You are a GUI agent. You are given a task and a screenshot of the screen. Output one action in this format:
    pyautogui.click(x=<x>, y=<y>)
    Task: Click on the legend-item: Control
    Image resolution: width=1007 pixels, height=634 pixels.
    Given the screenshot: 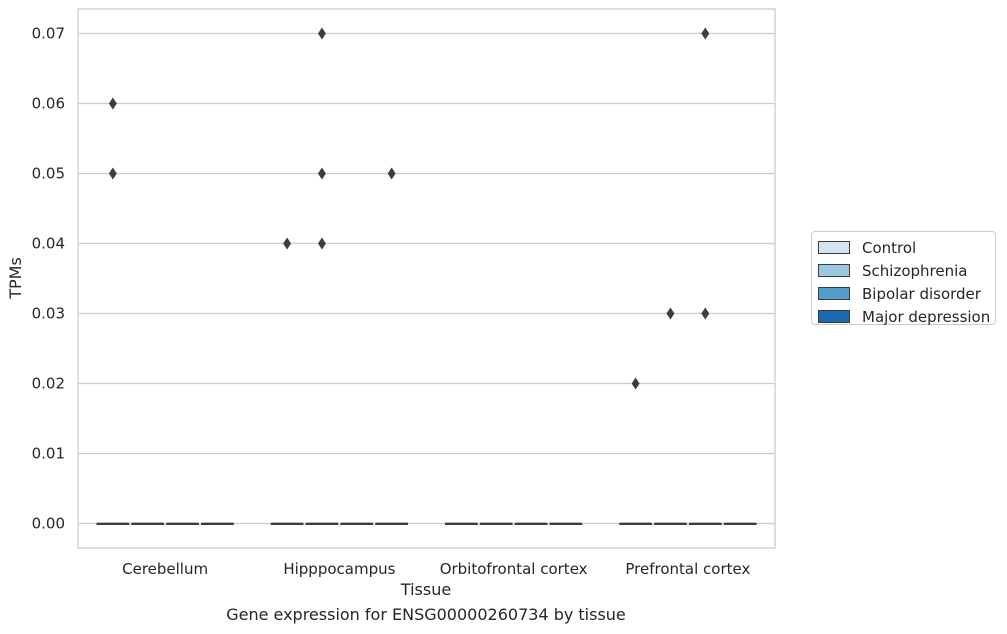 What is the action you would take?
    pyautogui.click(x=906, y=247)
    